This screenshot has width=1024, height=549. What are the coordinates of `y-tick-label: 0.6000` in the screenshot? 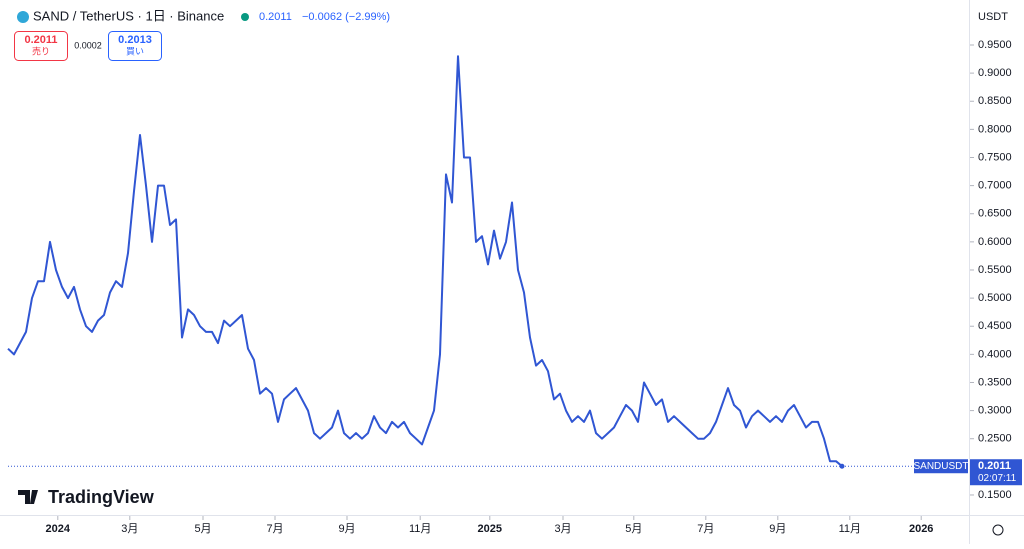 It's located at (995, 242).